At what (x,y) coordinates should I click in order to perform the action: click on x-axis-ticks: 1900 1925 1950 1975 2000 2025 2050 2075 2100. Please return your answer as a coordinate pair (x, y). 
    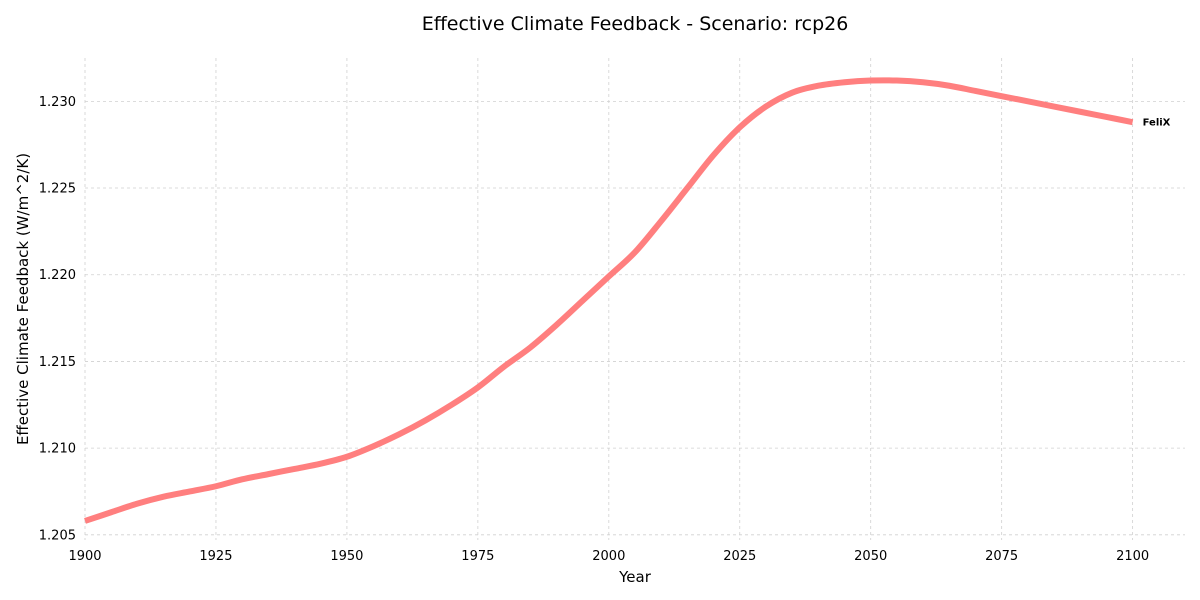
    Looking at the image, I should click on (608, 556).